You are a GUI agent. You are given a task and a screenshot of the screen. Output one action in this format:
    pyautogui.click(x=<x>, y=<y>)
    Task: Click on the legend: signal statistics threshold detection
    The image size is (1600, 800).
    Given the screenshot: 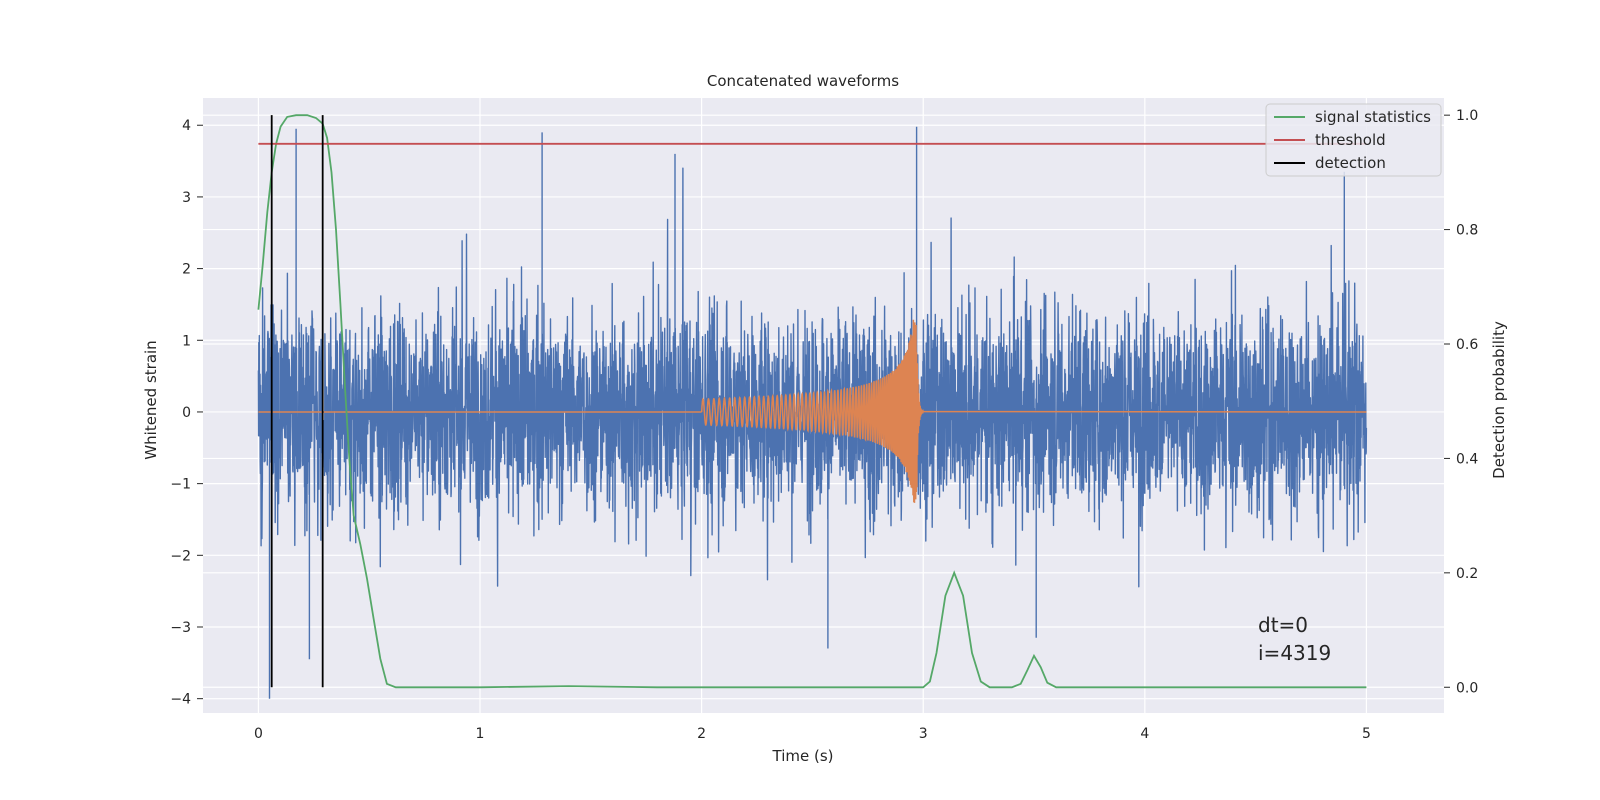 What is the action you would take?
    pyautogui.click(x=1353, y=140)
    